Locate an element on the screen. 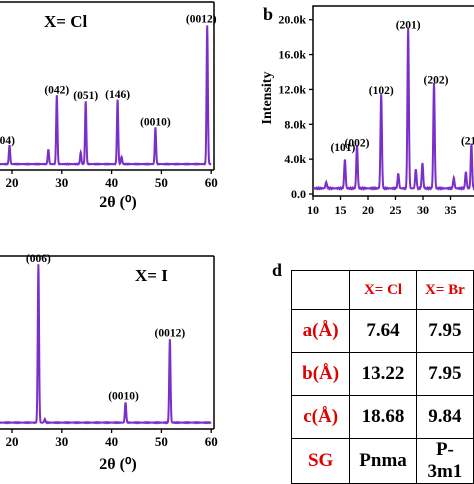 The image size is (474, 484). table-cell: 9.84 is located at coordinates (444, 417).